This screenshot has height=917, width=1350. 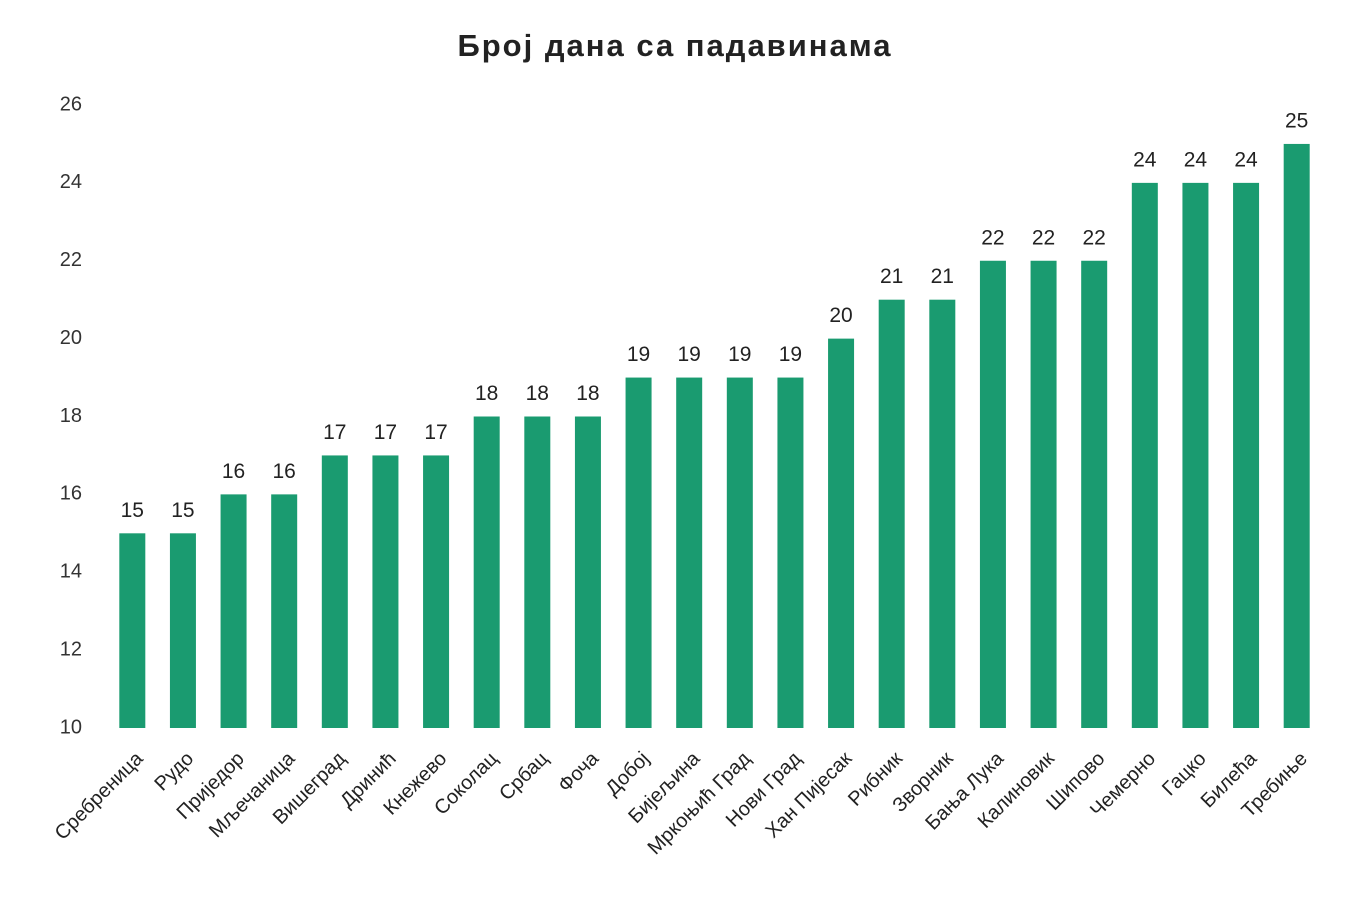 I want to click on x-tick-label: Сребреница, so click(x=99, y=795).